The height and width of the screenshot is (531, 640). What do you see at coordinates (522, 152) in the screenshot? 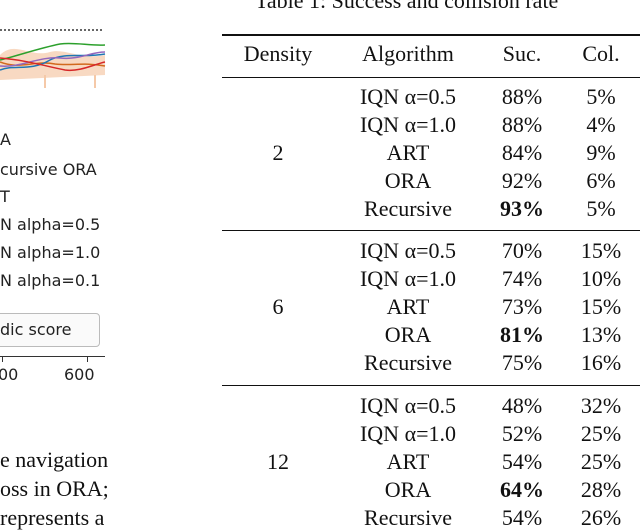
I see `success-cell: 84%` at bounding box center [522, 152].